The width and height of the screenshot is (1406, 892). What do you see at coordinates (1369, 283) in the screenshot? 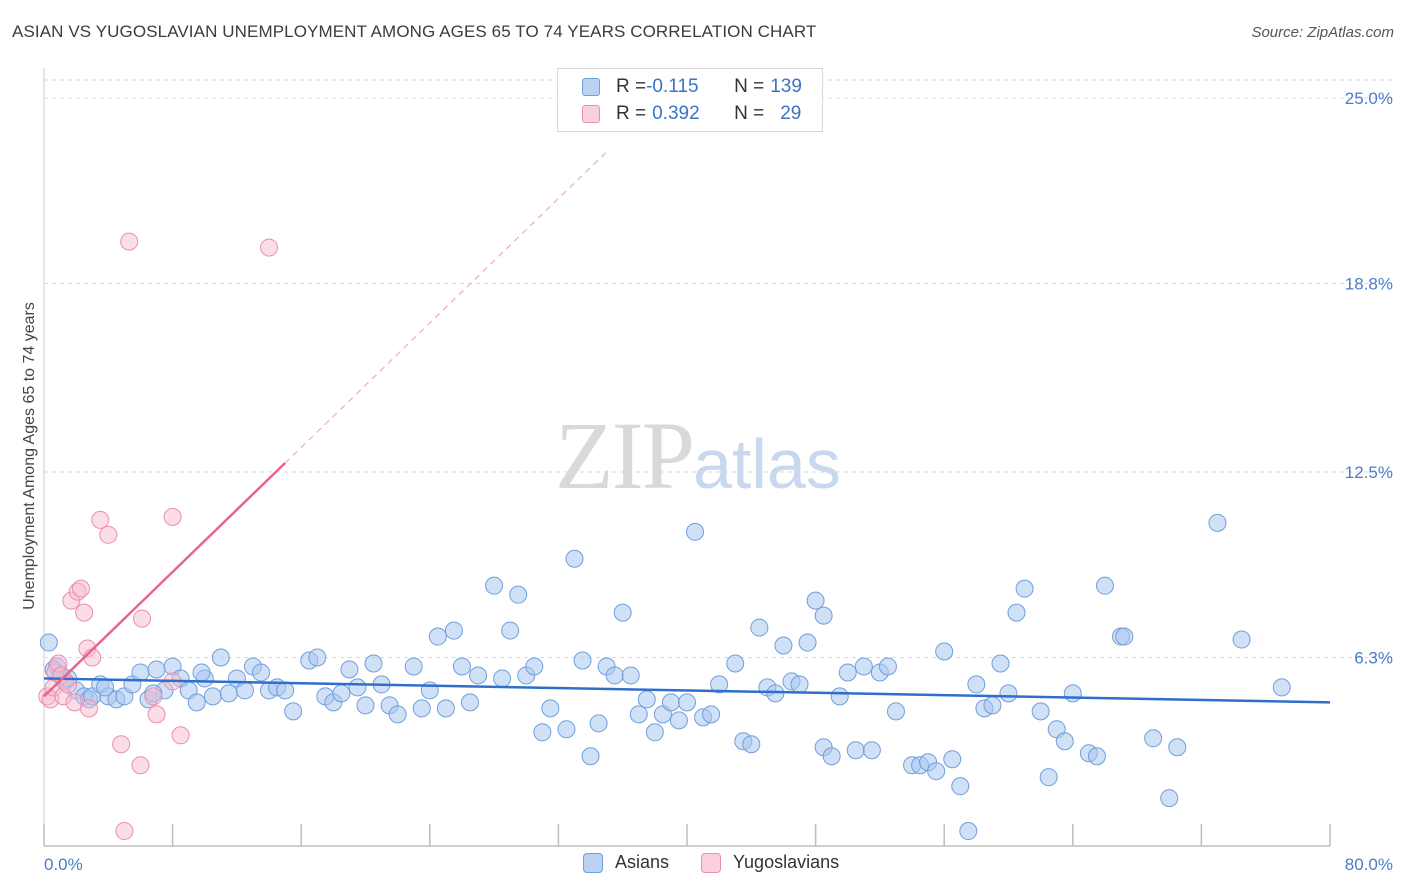
I see `y-tick-label: 18.8%` at bounding box center [1369, 283].